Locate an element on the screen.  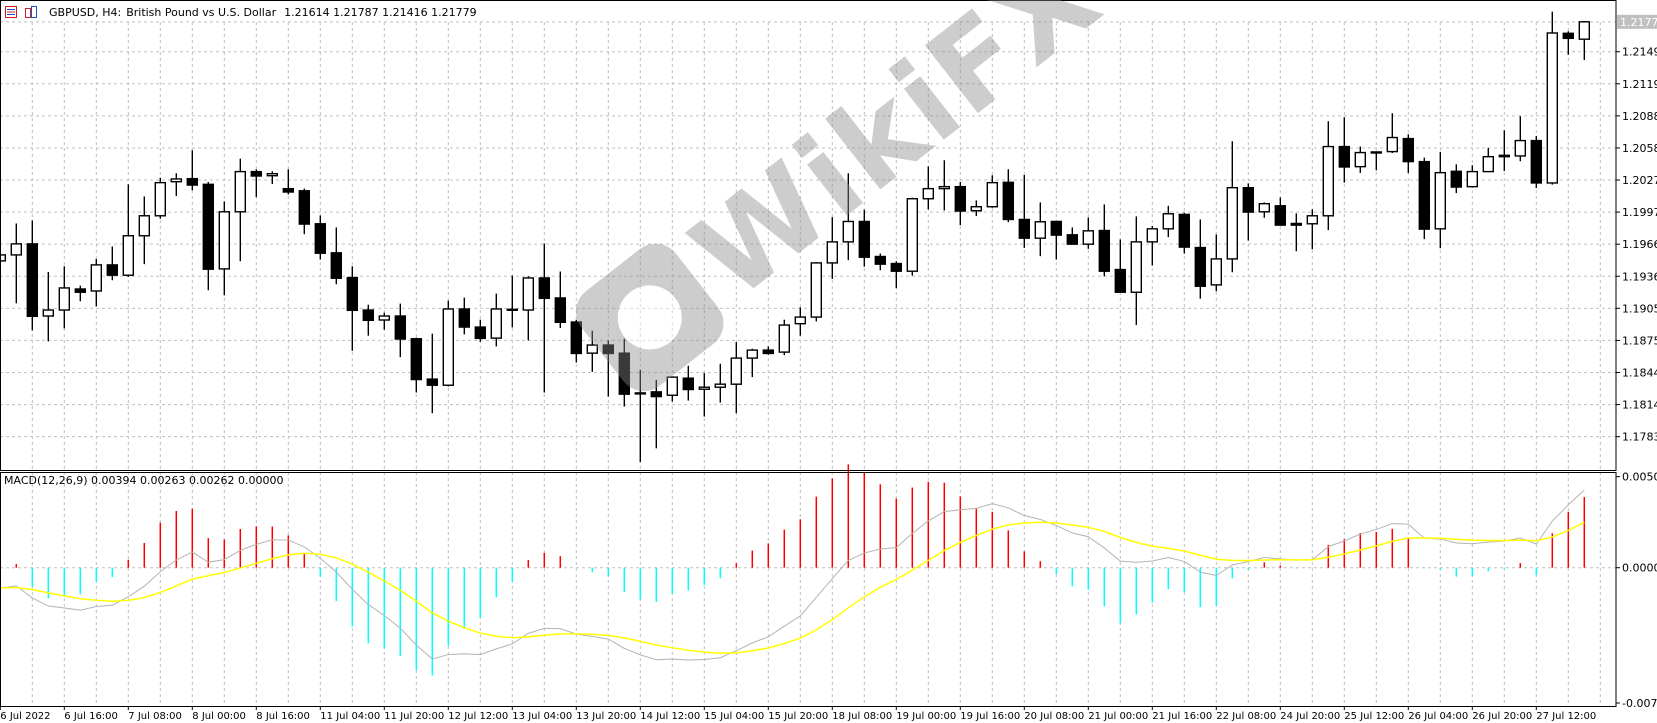
price-tick-label: 1.19970 is located at coordinates (1639, 212).